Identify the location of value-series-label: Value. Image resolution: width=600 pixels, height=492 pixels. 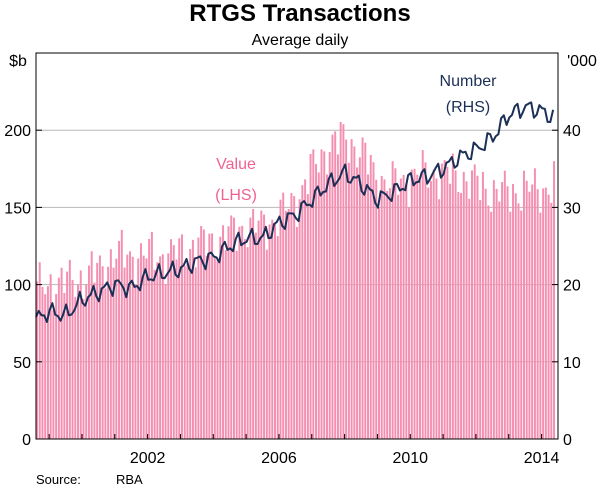
(236, 164).